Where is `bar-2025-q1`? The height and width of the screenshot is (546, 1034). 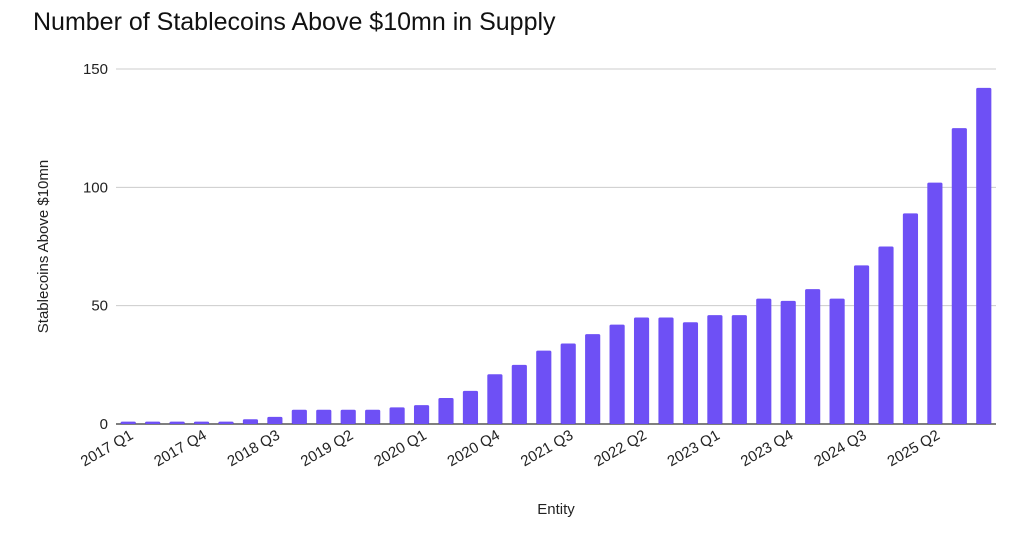
bar-2025-q1 is located at coordinates (910, 318).